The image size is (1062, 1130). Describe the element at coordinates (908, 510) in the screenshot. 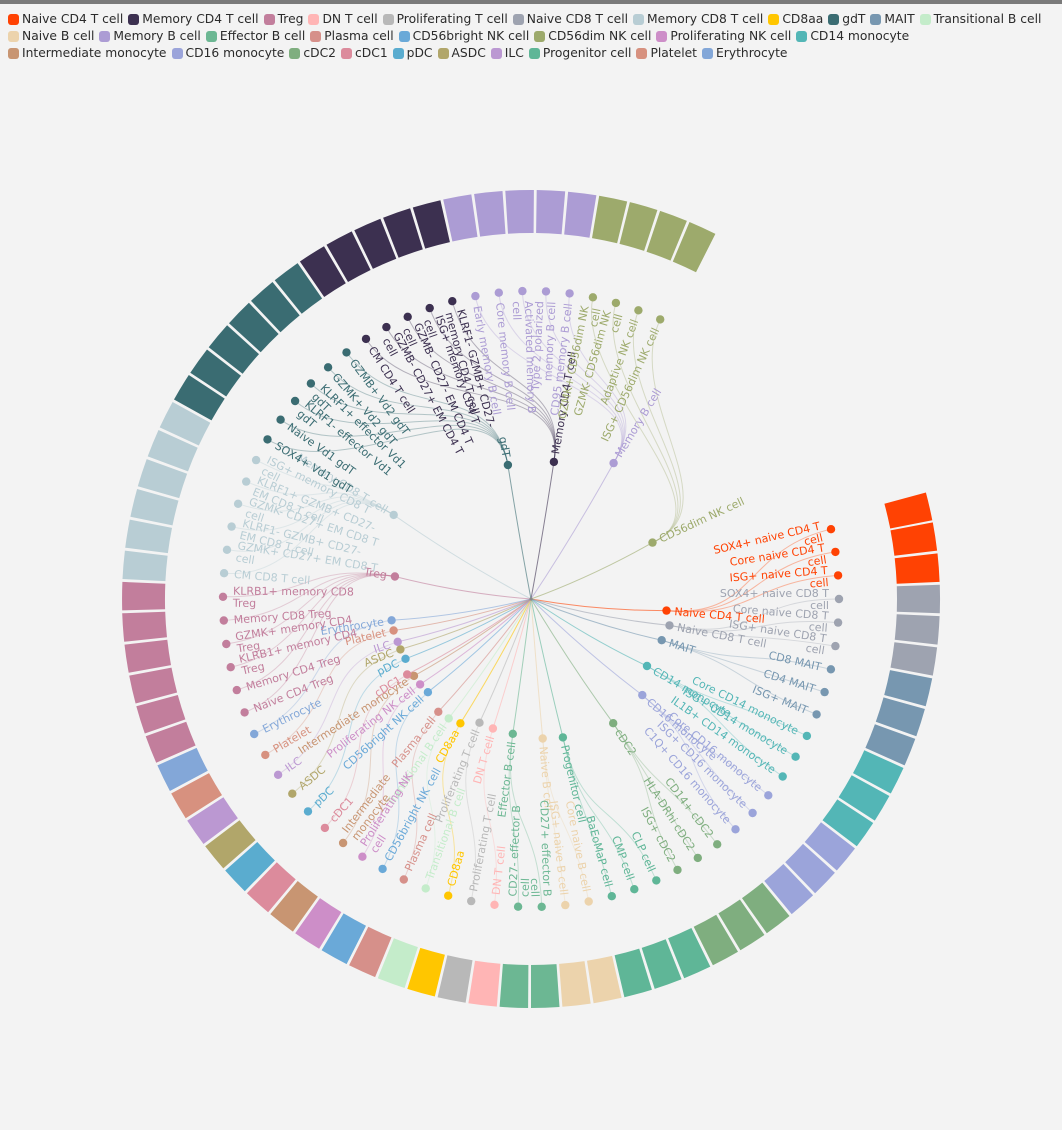

I see `ring-segment-sox4-naive-cd4-t-cell` at that location.